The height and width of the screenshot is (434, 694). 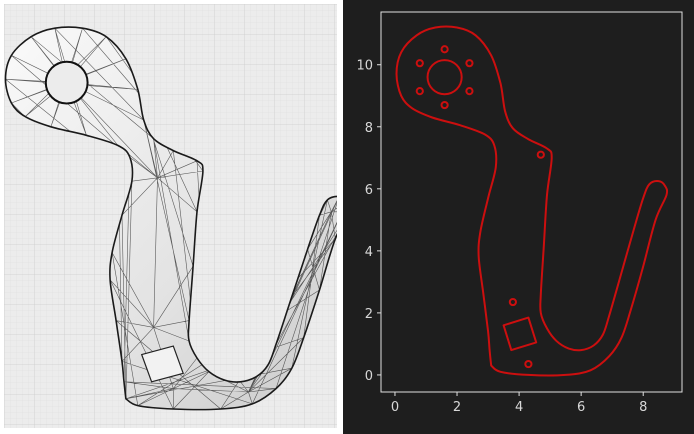 I want to click on mesh-center-bore, so click(x=66, y=82).